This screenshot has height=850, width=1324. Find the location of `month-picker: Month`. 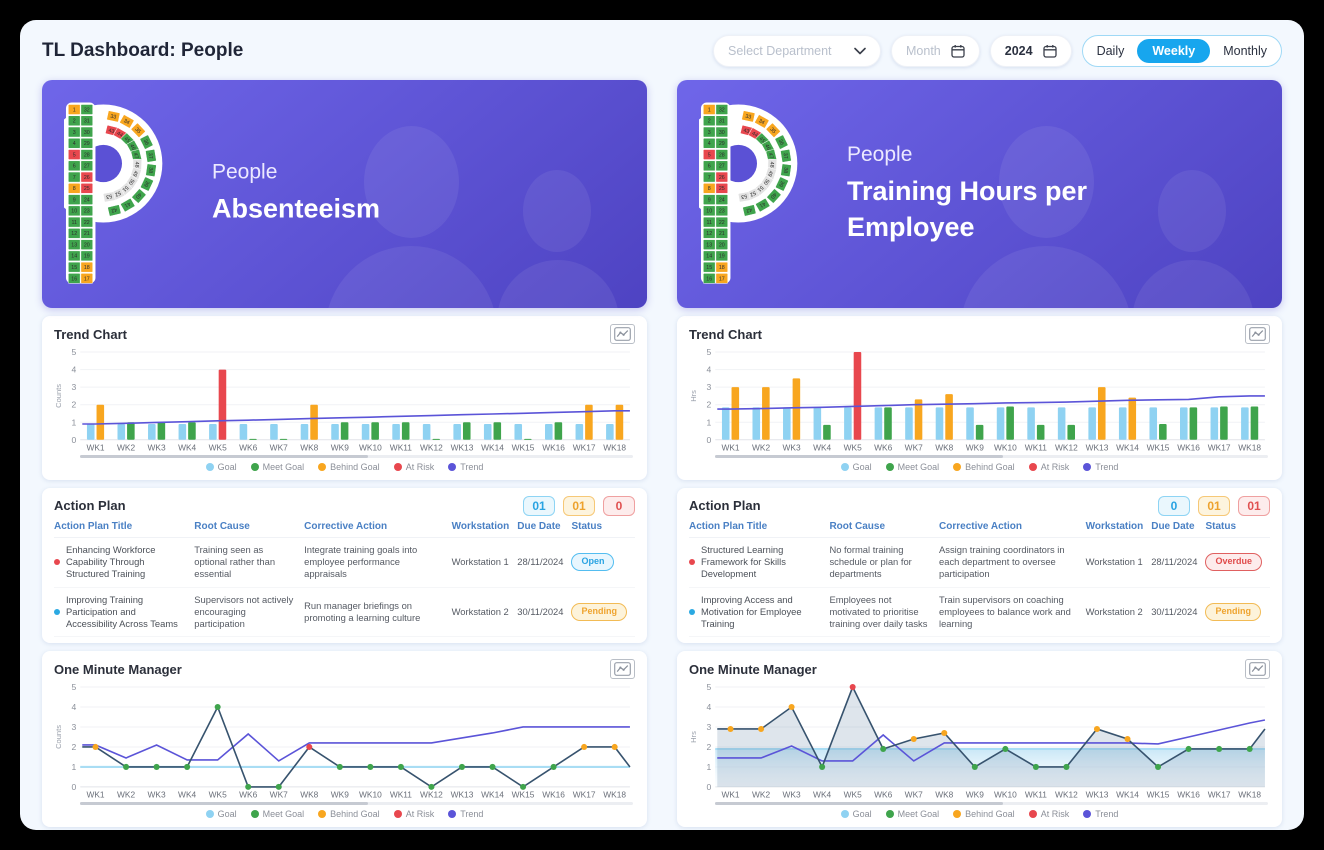

month-picker: Month is located at coordinates (935, 51).